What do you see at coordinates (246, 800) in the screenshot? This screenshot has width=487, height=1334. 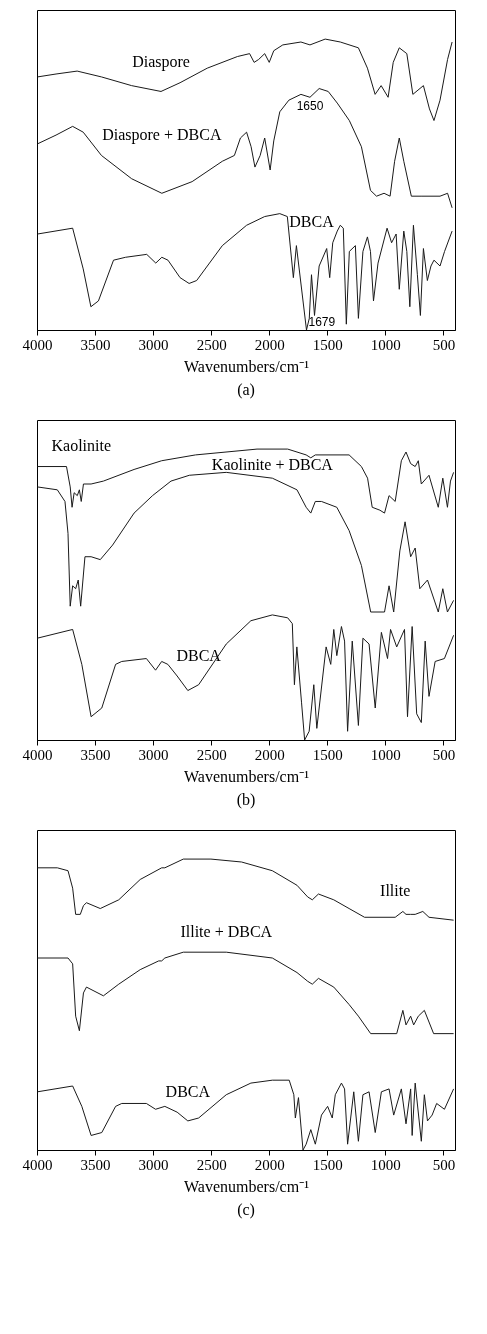 I see `text: (b)` at bounding box center [246, 800].